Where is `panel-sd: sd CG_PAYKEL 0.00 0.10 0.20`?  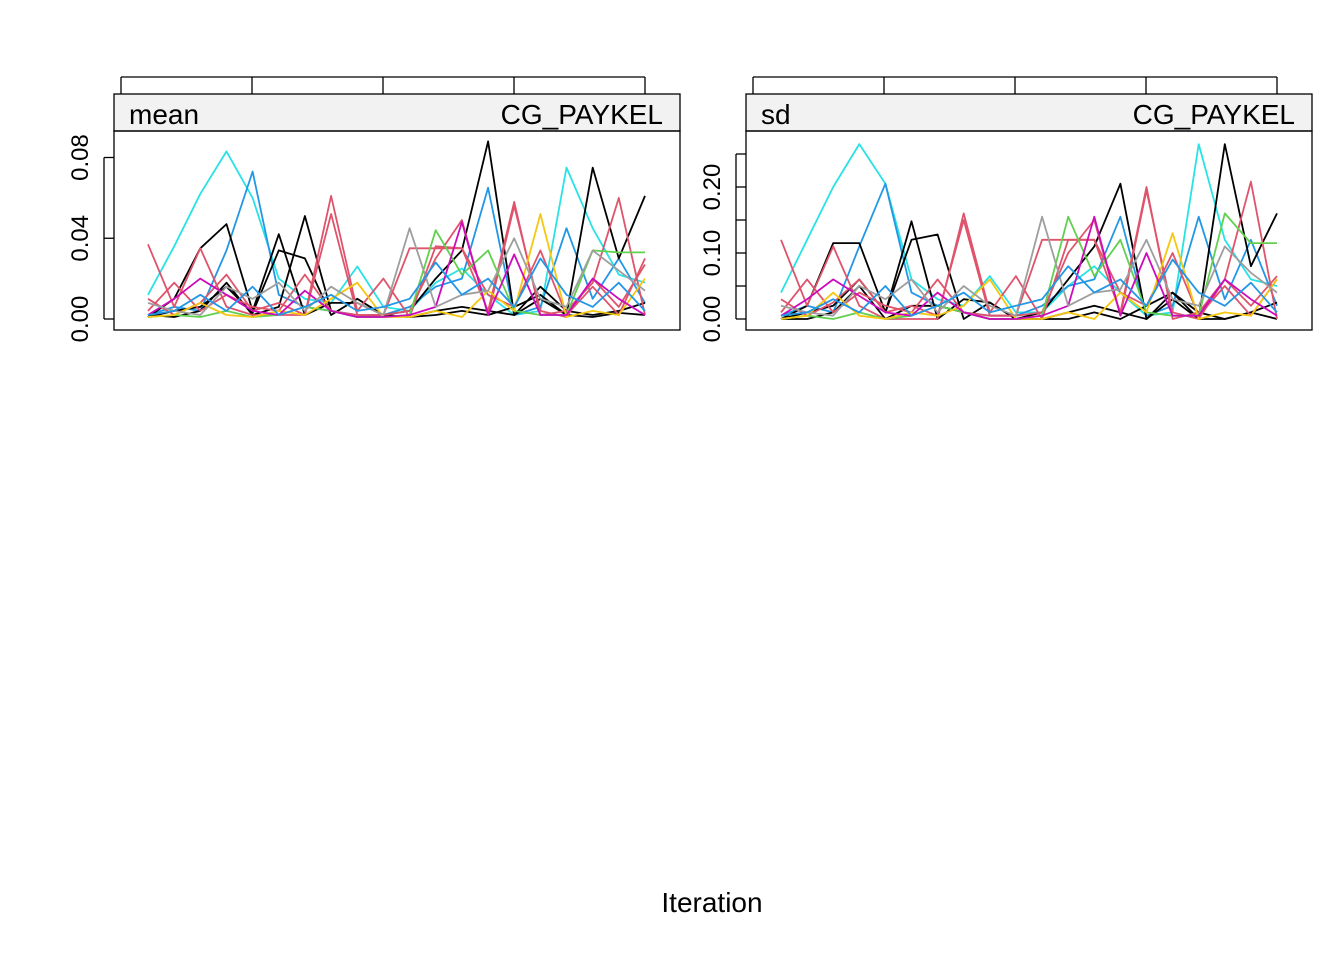
panel-sd: sd CG_PAYKEL 0.00 0.10 0.20 is located at coordinates (1006, 209).